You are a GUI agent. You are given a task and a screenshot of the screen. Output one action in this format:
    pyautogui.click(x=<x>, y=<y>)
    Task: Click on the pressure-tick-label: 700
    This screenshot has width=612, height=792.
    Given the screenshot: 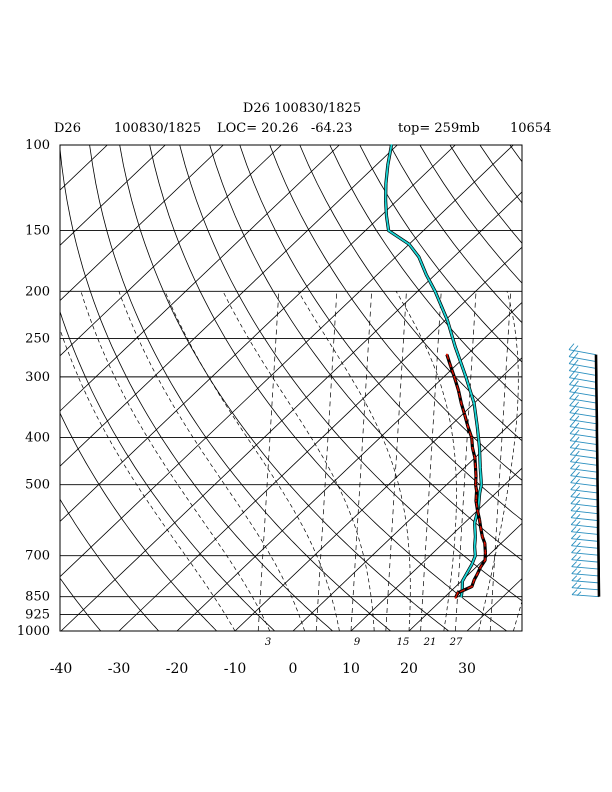 What is the action you would take?
    pyautogui.click(x=37, y=556)
    